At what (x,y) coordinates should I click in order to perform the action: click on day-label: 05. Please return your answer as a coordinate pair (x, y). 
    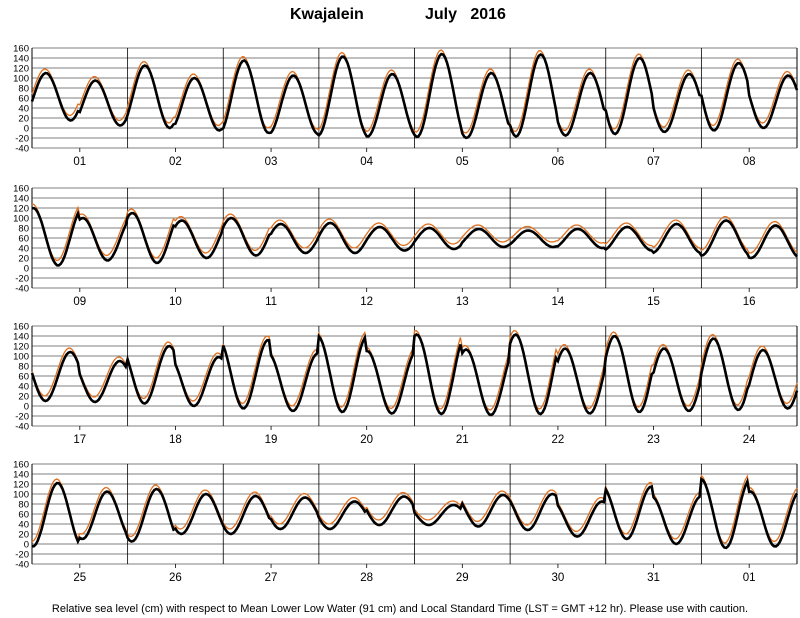
    Looking at the image, I should click on (462, 162).